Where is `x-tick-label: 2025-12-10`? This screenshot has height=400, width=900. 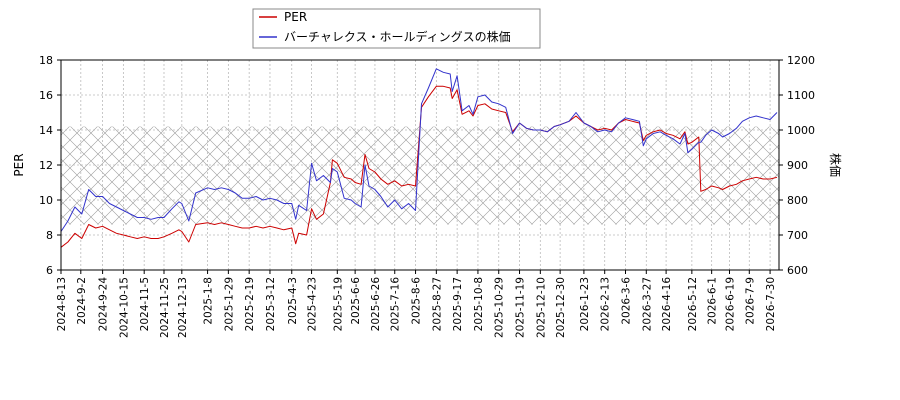 x-tick-label: 2025-12-10 is located at coordinates (541, 307).